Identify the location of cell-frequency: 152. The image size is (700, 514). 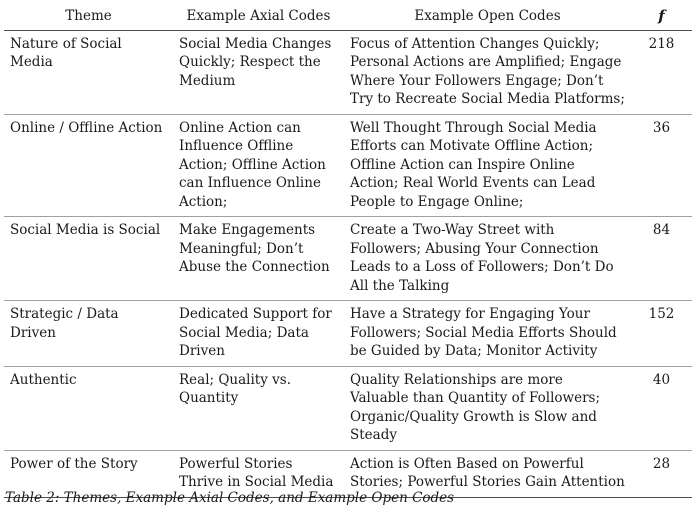
(661, 333).